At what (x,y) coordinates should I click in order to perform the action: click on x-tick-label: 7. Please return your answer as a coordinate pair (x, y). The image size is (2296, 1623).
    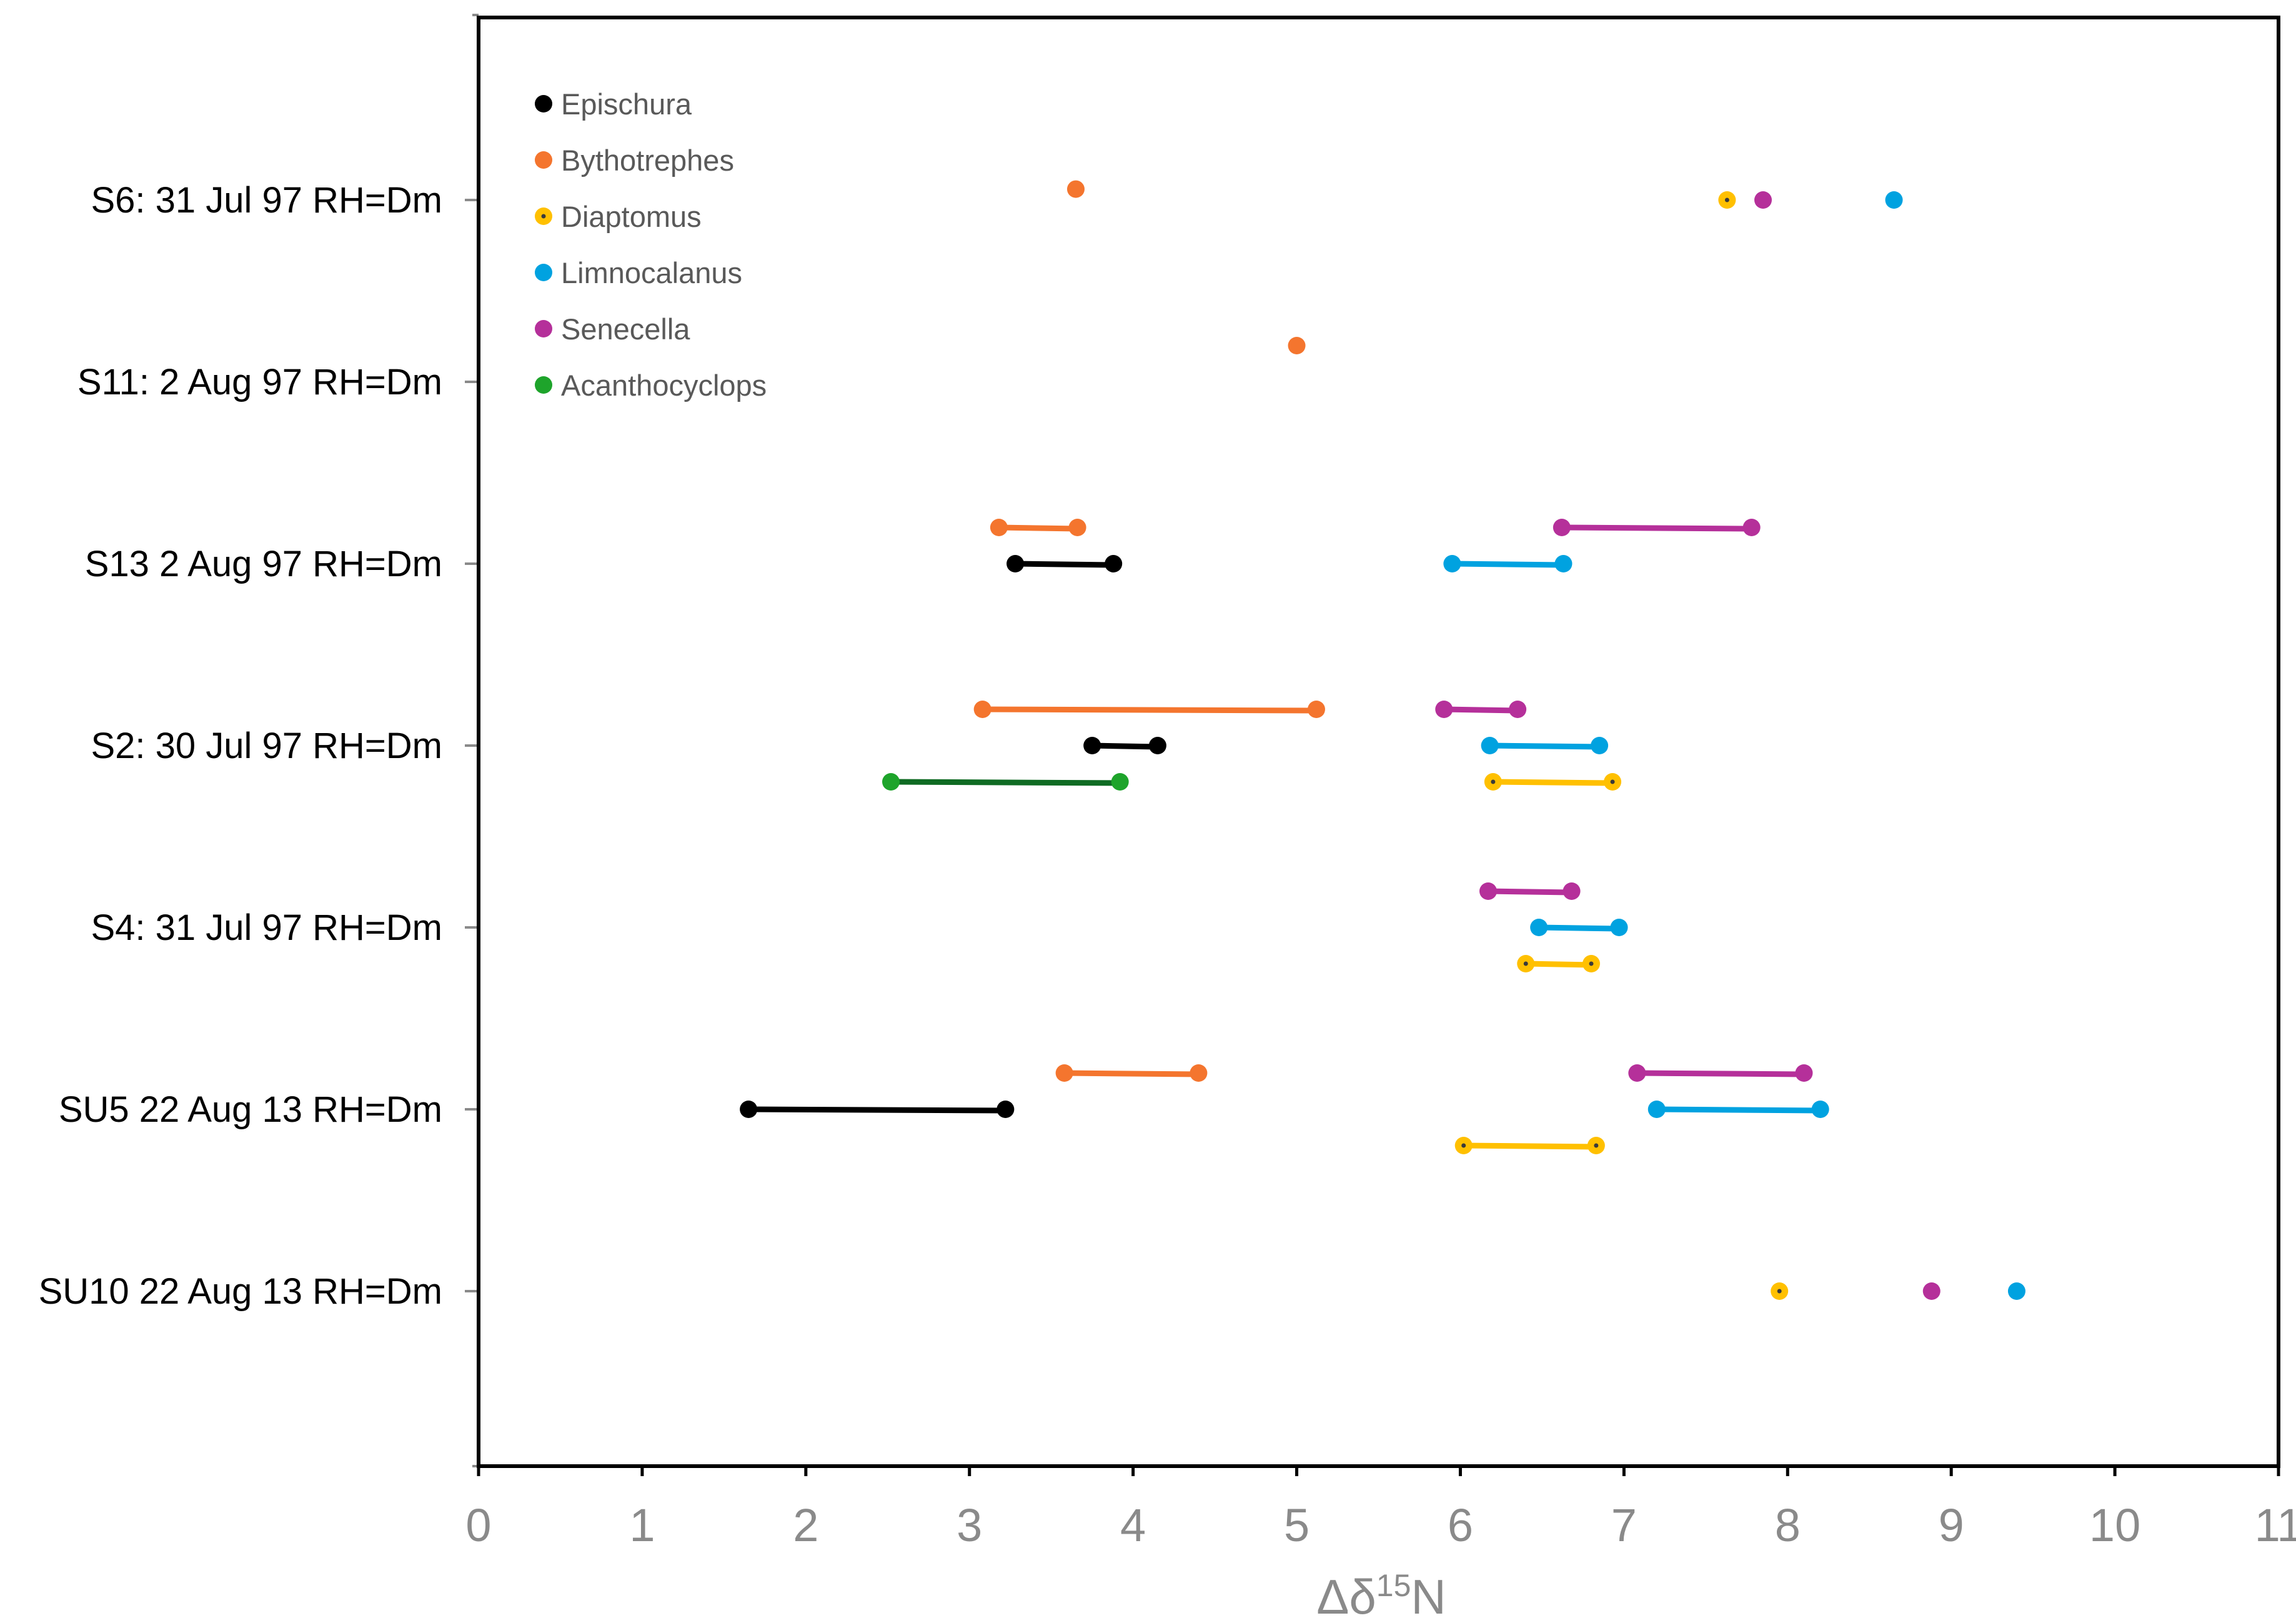
    Looking at the image, I should click on (1624, 1525).